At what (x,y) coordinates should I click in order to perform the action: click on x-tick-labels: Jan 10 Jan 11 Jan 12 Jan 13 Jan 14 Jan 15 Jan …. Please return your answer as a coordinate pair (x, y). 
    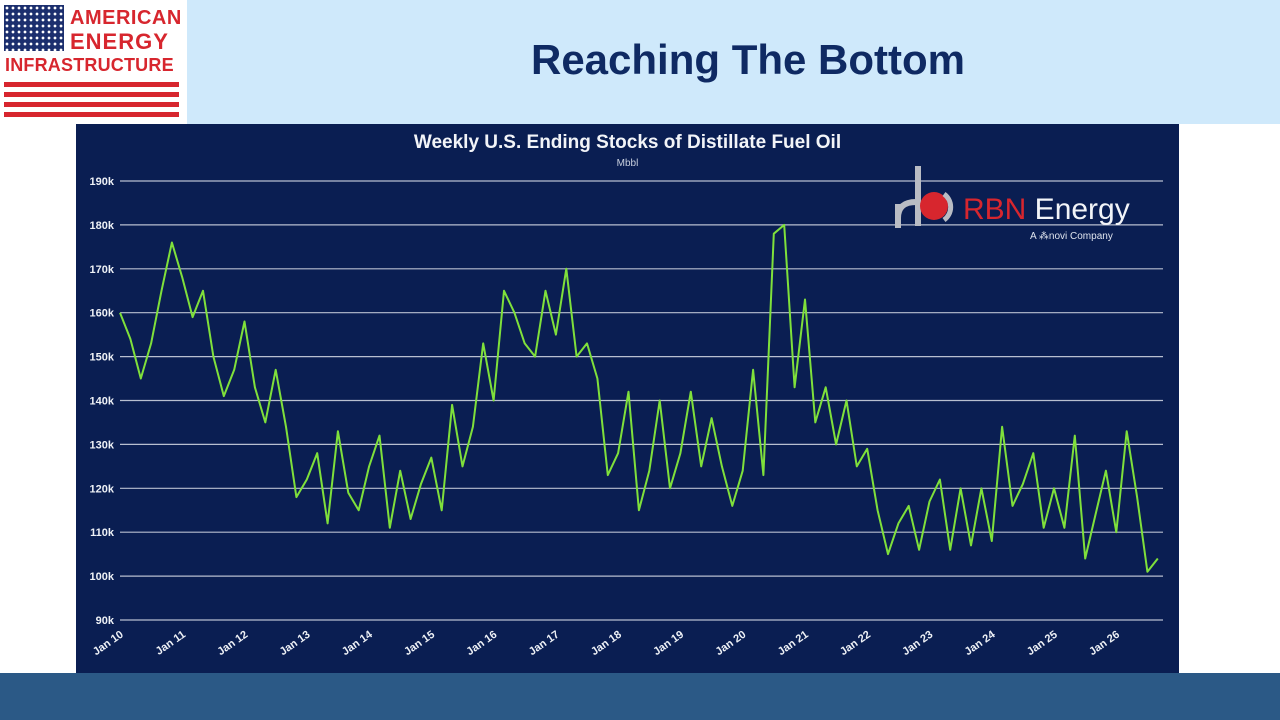
    Looking at the image, I should click on (606, 643).